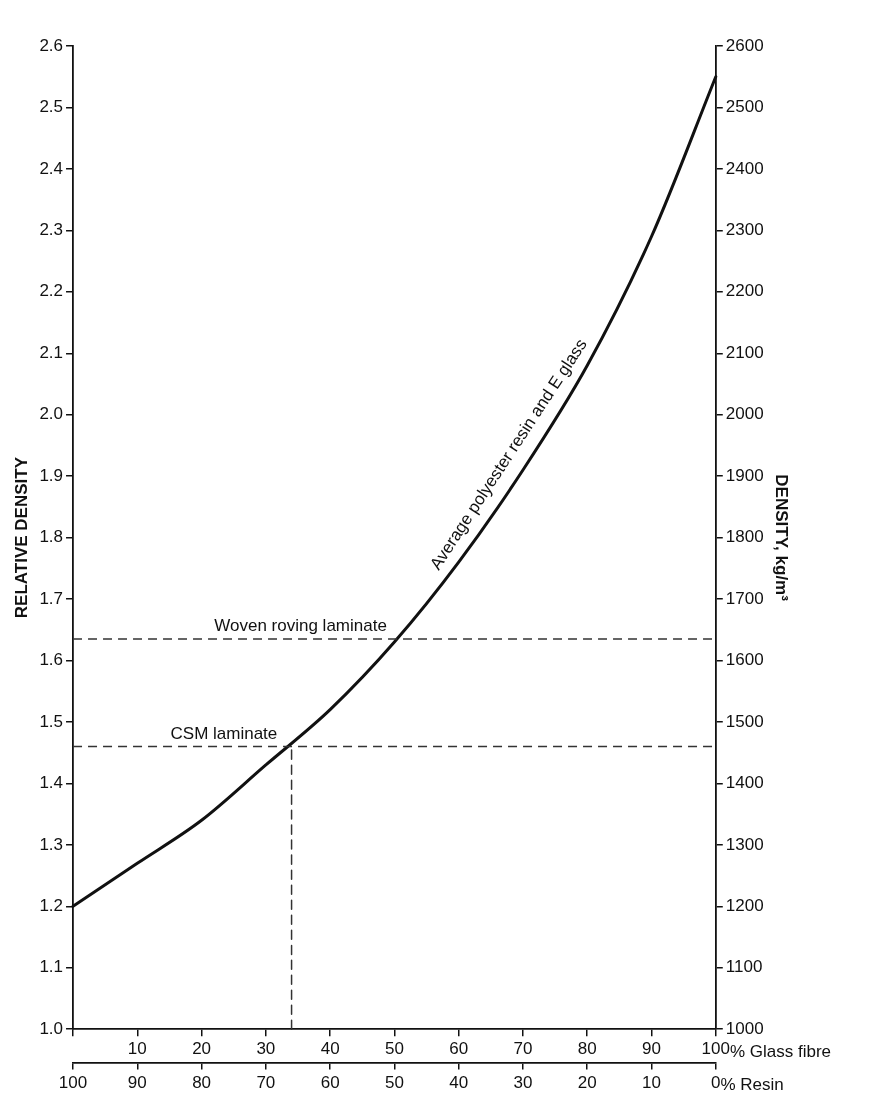  What do you see at coordinates (51, 168) in the screenshot?
I see `y-tick-label: 2.4` at bounding box center [51, 168].